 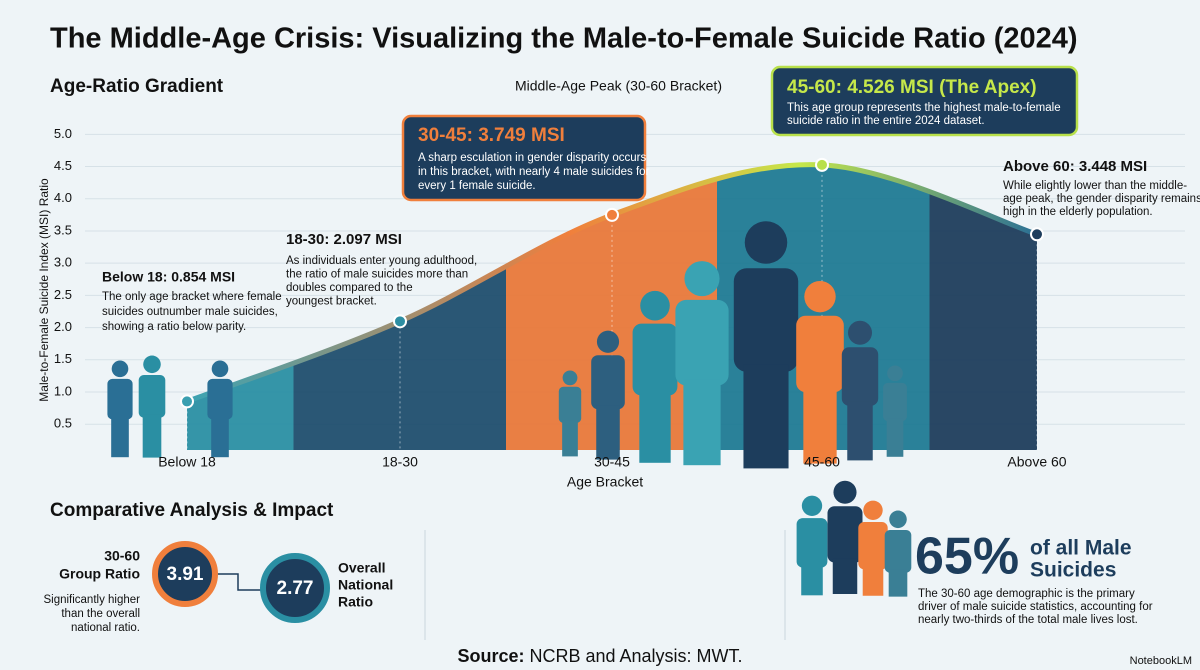 What do you see at coordinates (381, 261) in the screenshot?
I see `annotation-text: As individuals enter young adulthood,` at bounding box center [381, 261].